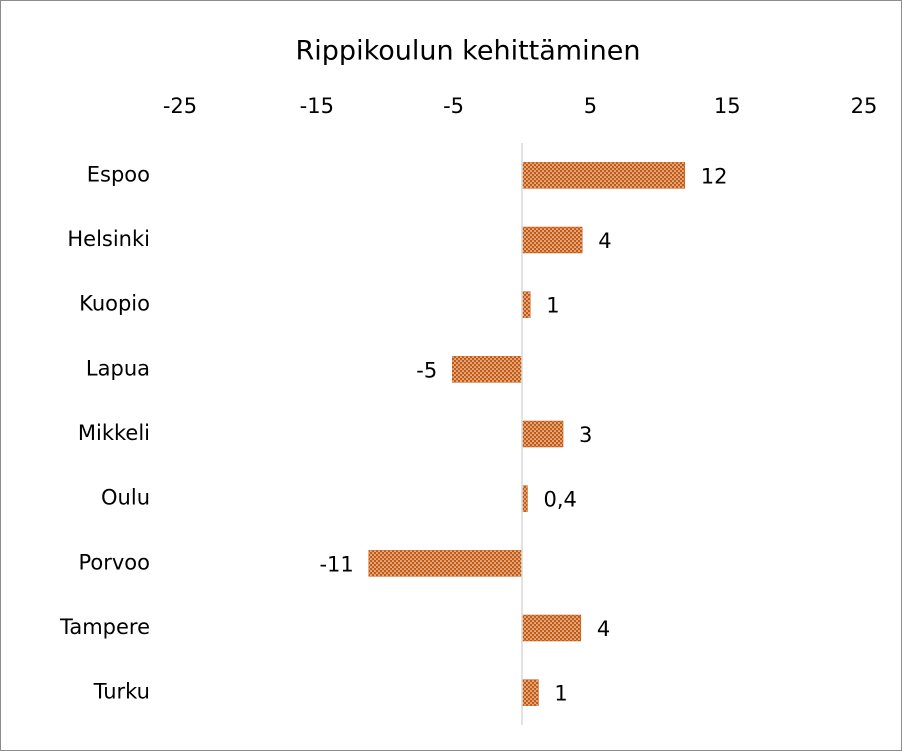 The height and width of the screenshot is (751, 902). What do you see at coordinates (118, 174) in the screenshot?
I see `y-tick-label: Espoo` at bounding box center [118, 174].